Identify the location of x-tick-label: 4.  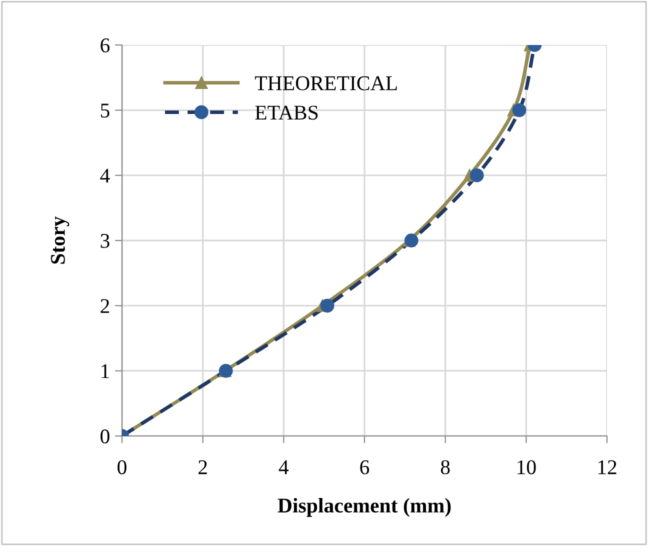
(283, 467).